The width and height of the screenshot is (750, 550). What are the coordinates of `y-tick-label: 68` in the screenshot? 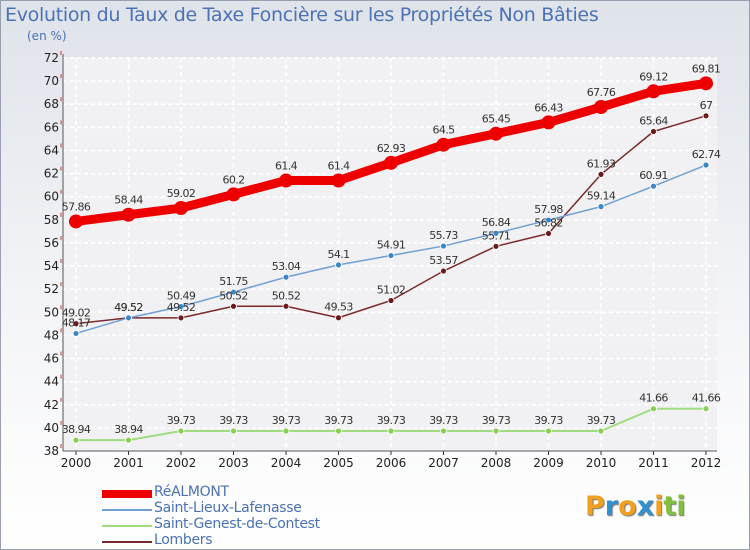 It's located at (51, 104).